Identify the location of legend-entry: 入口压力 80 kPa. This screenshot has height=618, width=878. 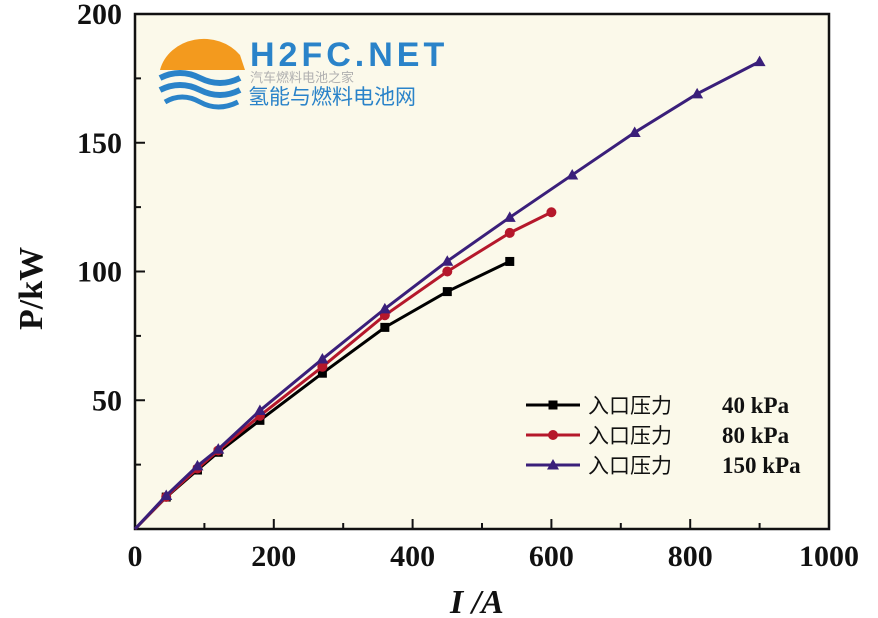
(658, 435).